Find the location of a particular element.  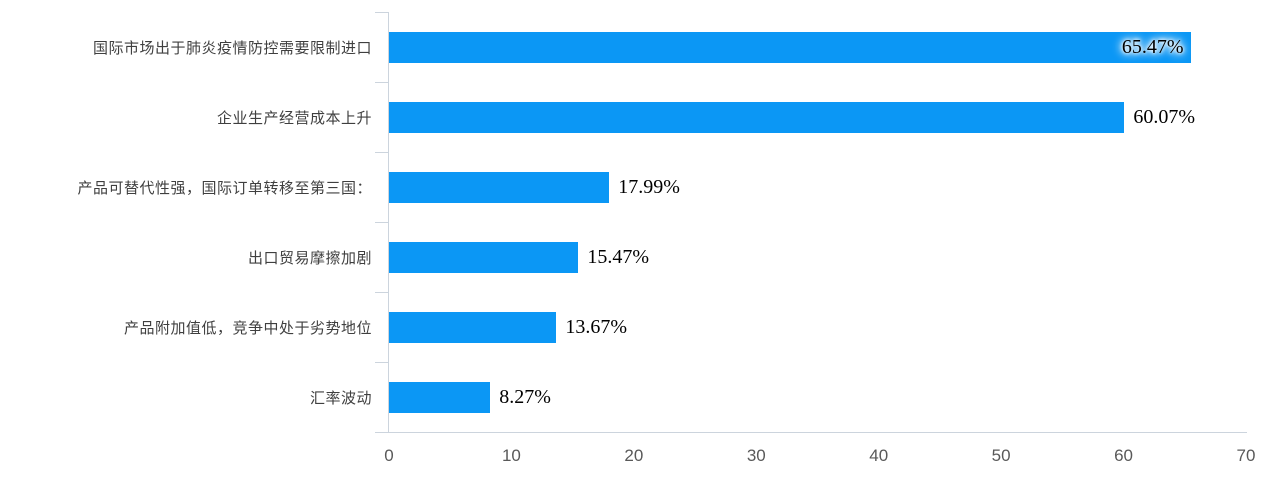

category-label: 汇率波动 is located at coordinates (340, 398).